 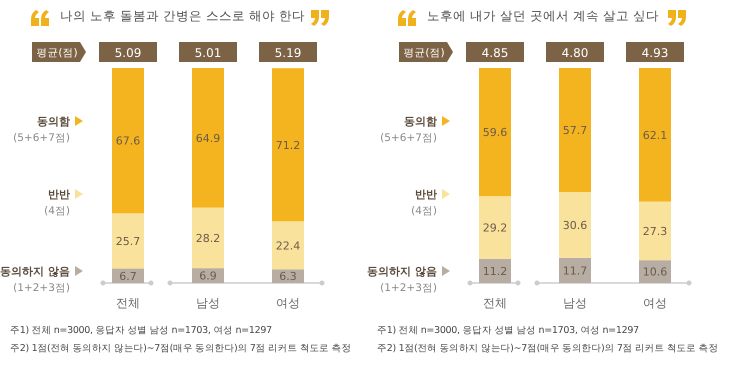 I want to click on text: 5.01, so click(x=208, y=53).